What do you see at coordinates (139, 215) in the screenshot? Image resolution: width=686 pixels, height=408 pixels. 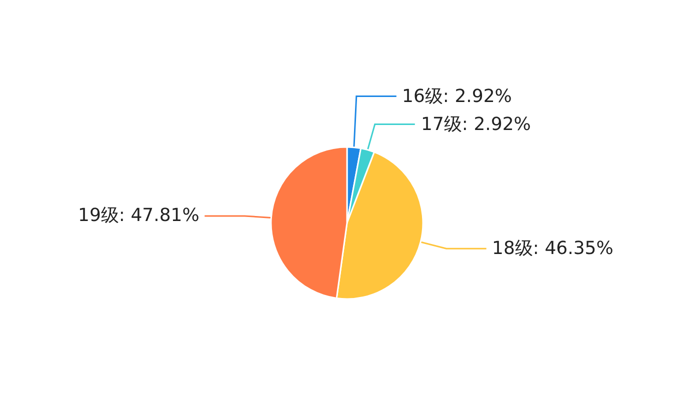 I see `slice-label: 19级: 47.81%` at bounding box center [139, 215].